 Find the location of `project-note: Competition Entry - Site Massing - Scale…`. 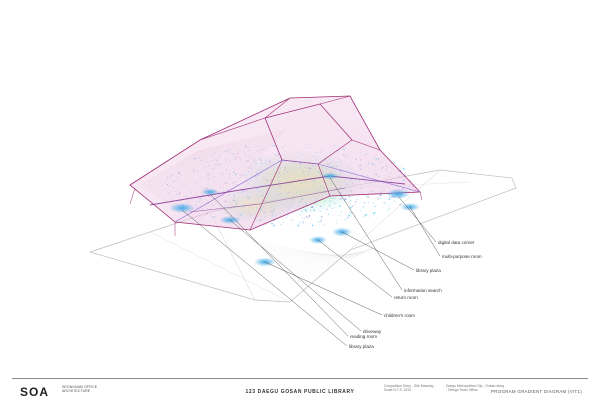

project-note: Competition Entry - Site Massing - Scale… is located at coordinates (410, 388).